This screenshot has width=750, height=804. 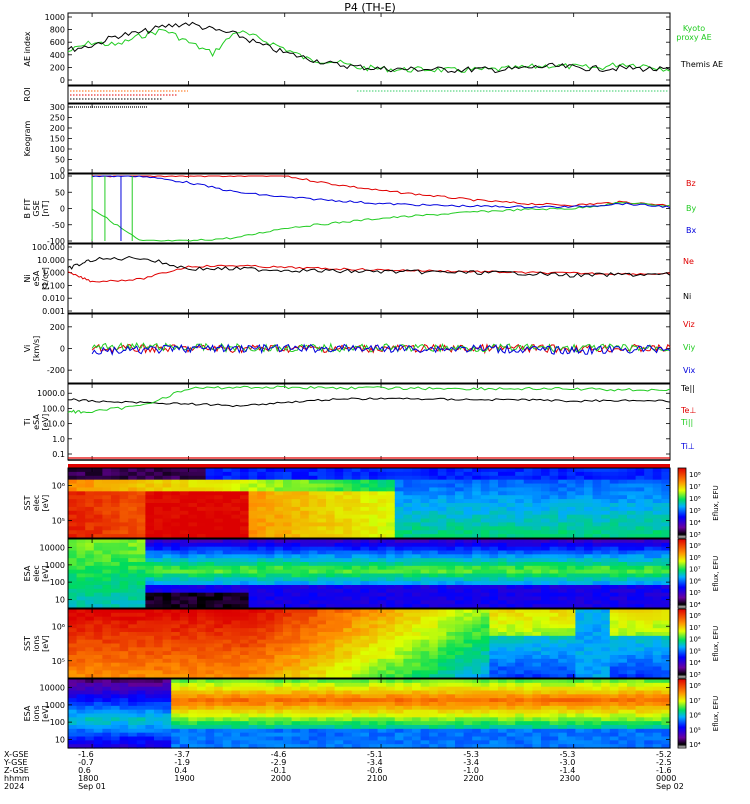 What do you see at coordinates (36, 349) in the screenshot?
I see `axis-label: [km/s]` at bounding box center [36, 349].